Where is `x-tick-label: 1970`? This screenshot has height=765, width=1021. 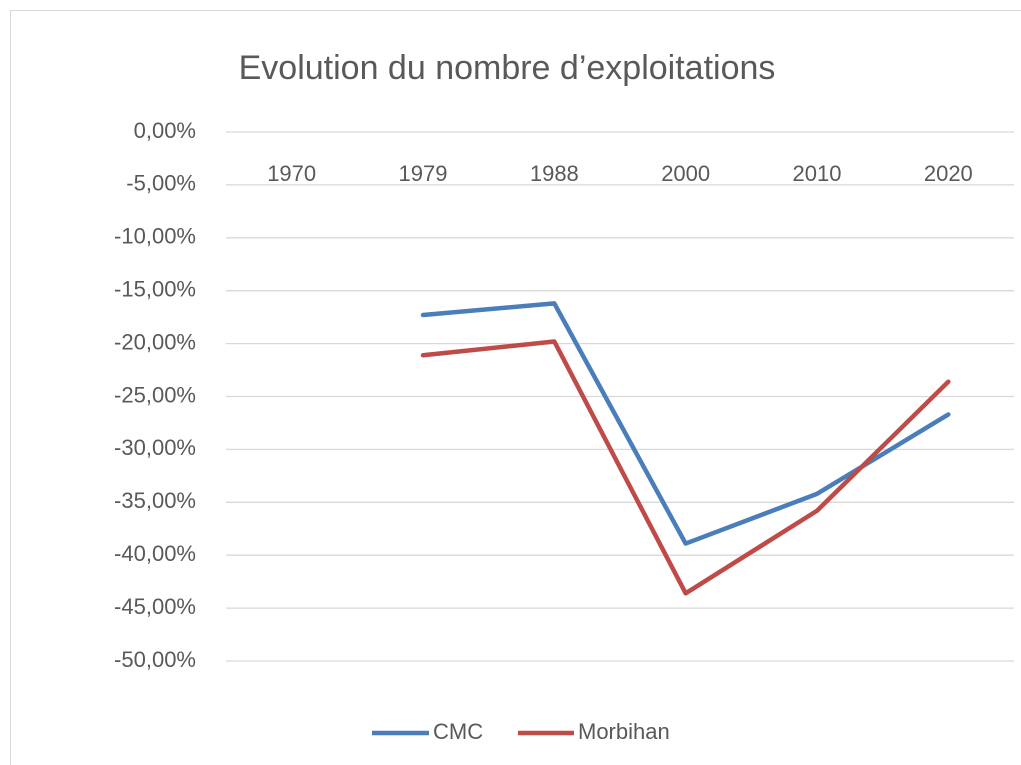
x-tick-label: 1970 is located at coordinates (291, 173).